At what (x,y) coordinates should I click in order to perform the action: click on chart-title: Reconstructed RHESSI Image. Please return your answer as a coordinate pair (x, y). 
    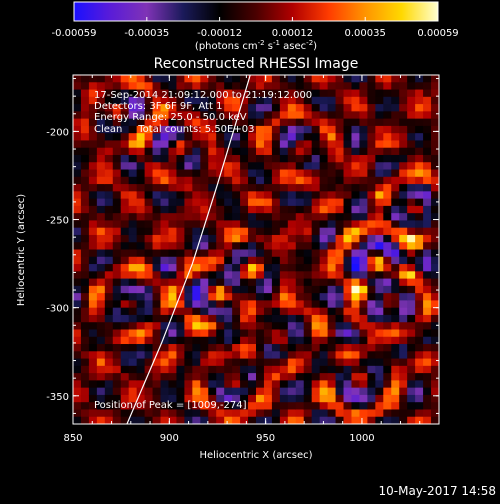
    Looking at the image, I should click on (256, 64).